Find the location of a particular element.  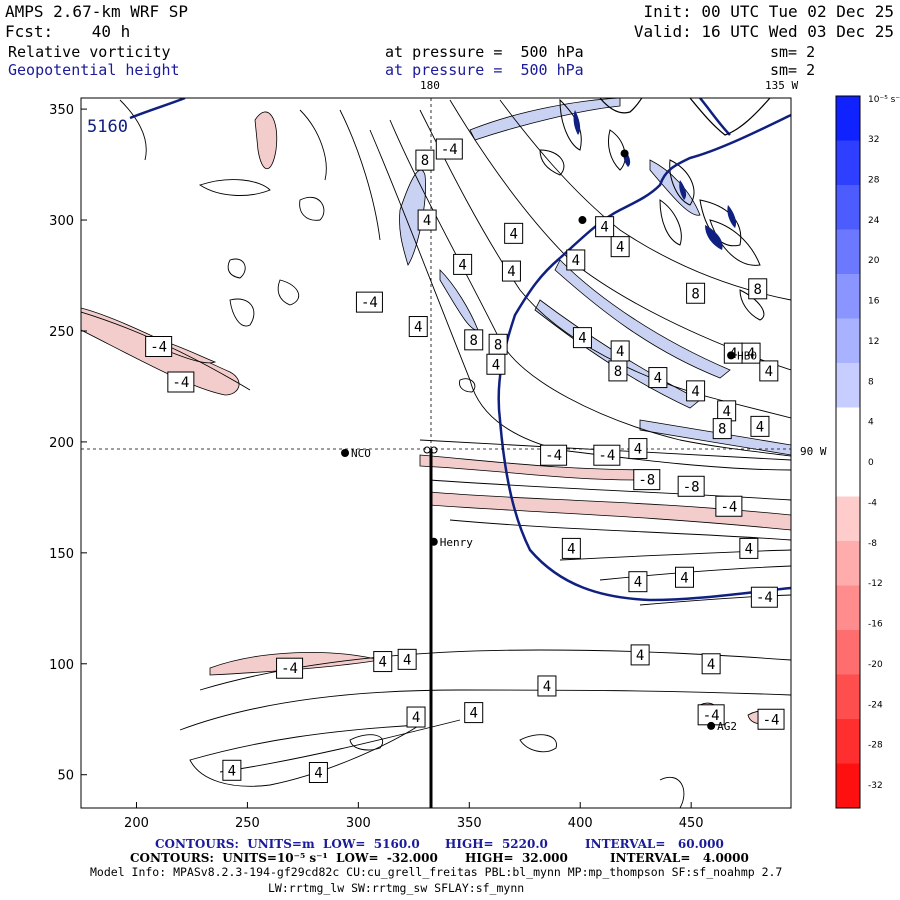

colorbar: 32 28 24 20 16 12 8 4 0 -4 -8 -12 -16 -20 -24 -28 -32 is located at coordinates (859, 452).